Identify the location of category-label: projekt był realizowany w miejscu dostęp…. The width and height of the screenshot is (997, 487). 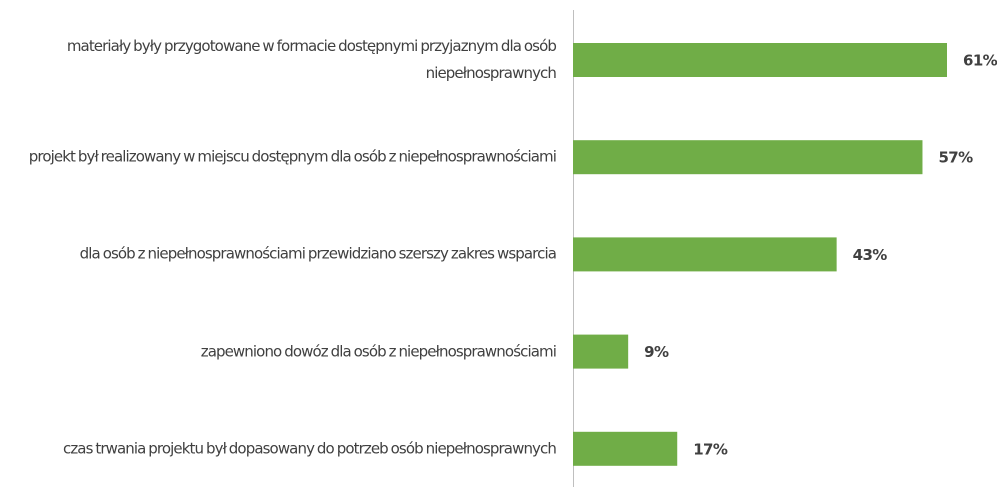
(292, 156).